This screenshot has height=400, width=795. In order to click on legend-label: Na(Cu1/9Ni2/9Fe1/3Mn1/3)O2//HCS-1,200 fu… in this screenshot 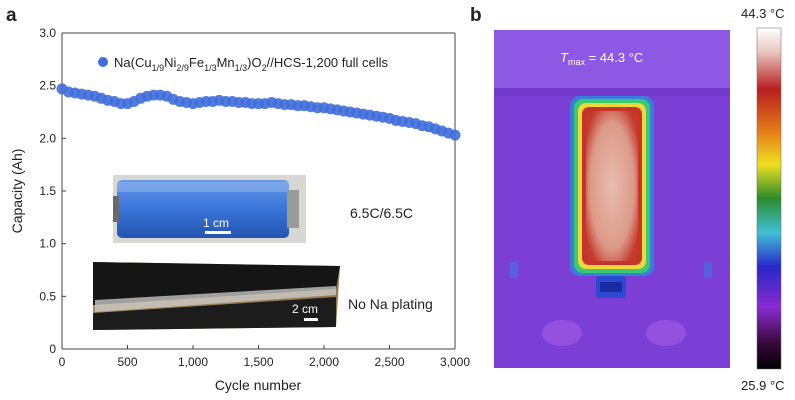, I will do `click(251, 64)`.